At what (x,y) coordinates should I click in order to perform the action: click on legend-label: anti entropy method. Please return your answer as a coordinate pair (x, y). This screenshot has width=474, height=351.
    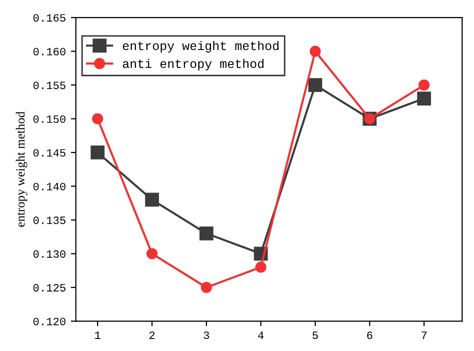
    Looking at the image, I should click on (193, 64).